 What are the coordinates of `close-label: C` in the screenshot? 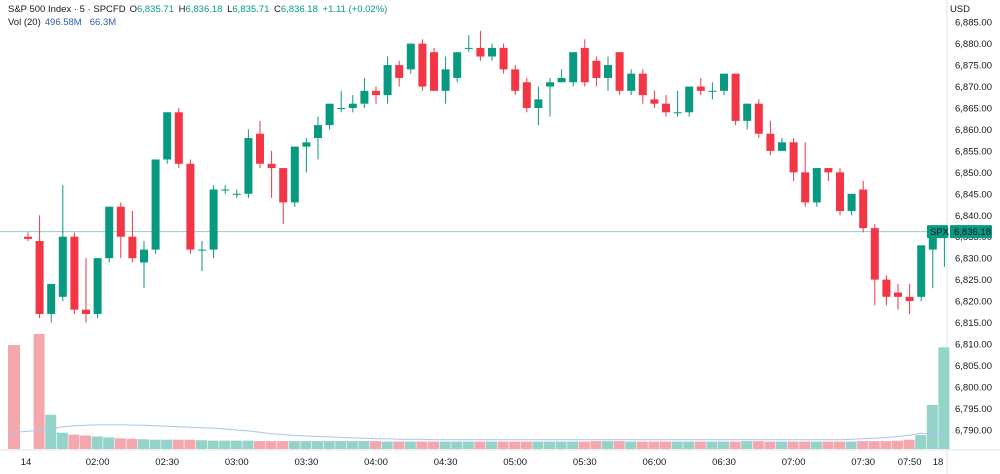 It's located at (277, 9).